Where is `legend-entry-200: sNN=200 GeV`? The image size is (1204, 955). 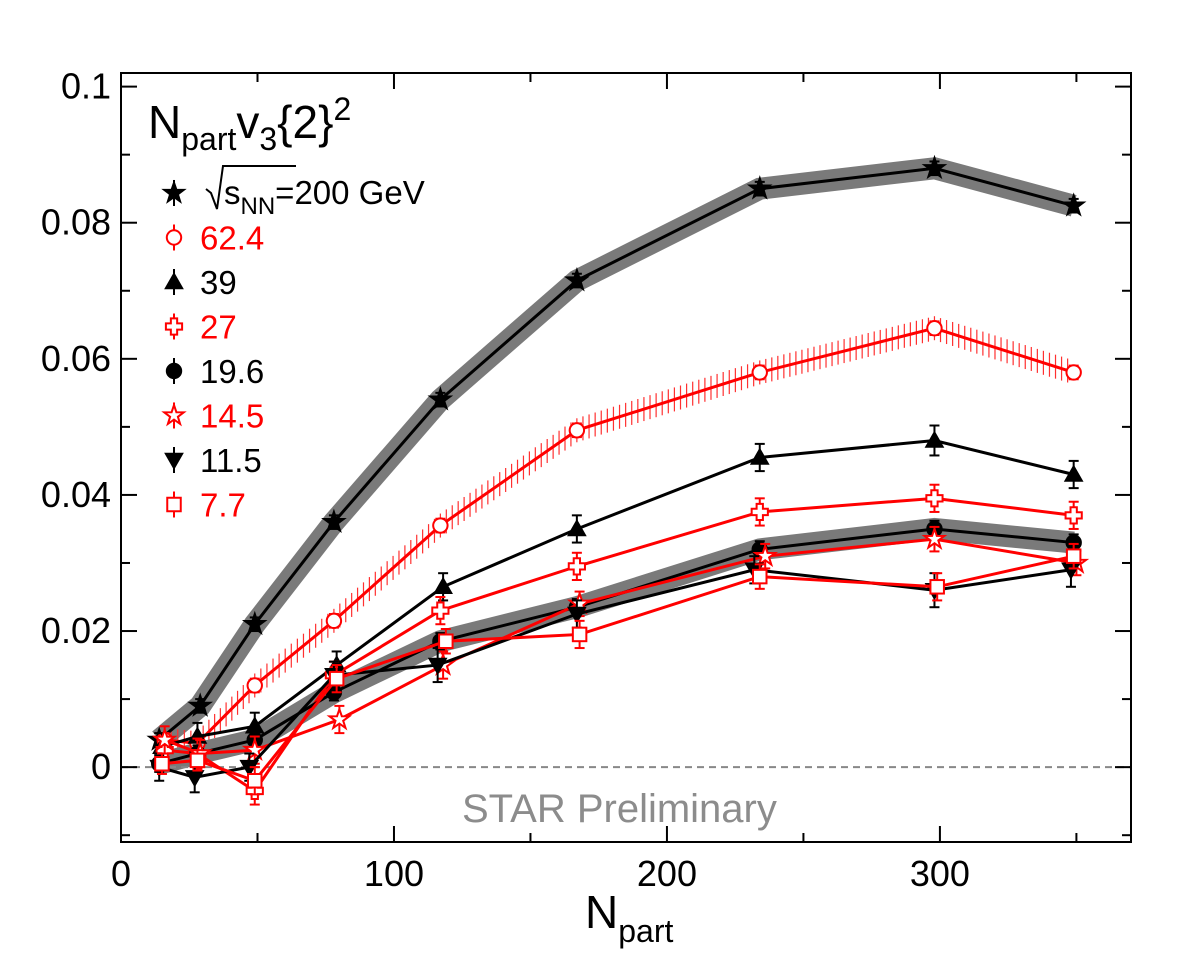 legend-entry-200: sNN=200 GeV is located at coordinates (293, 192).